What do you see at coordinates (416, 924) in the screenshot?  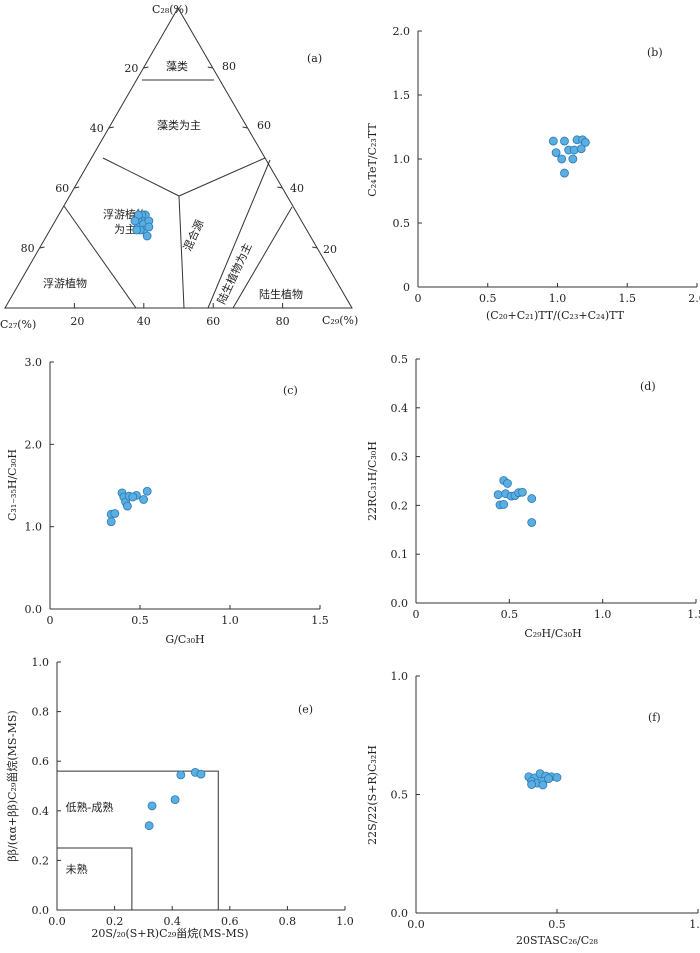 I see `x-tick-label: 0.0` at bounding box center [416, 924].